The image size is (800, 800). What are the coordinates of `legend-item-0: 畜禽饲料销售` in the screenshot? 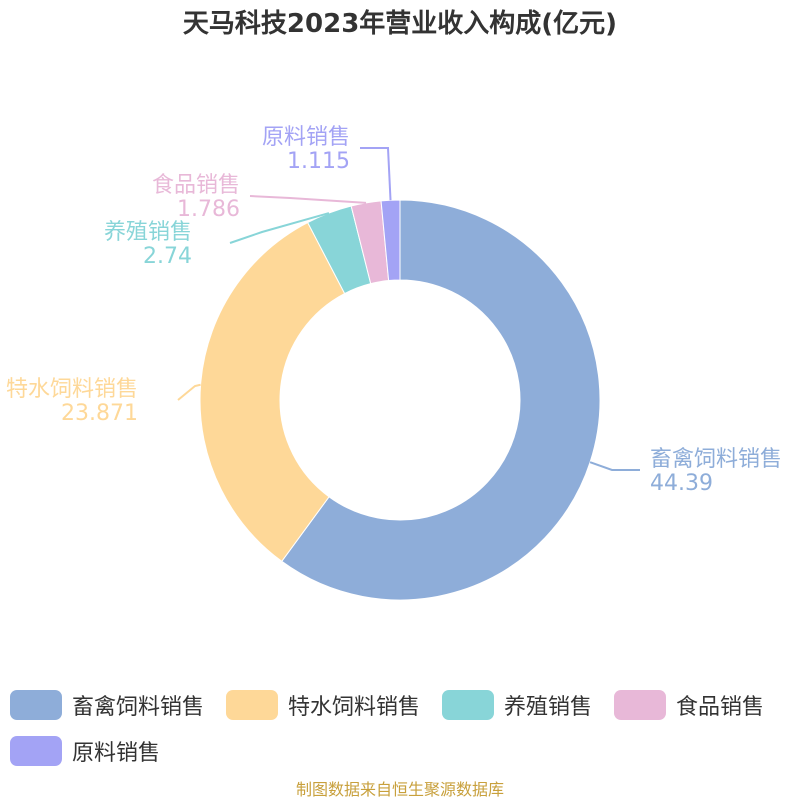 It's located at (107, 705).